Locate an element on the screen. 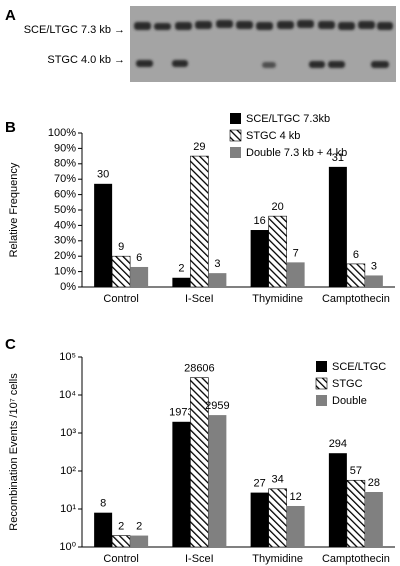  y-tick-label: 10⁵ is located at coordinates (67, 357).